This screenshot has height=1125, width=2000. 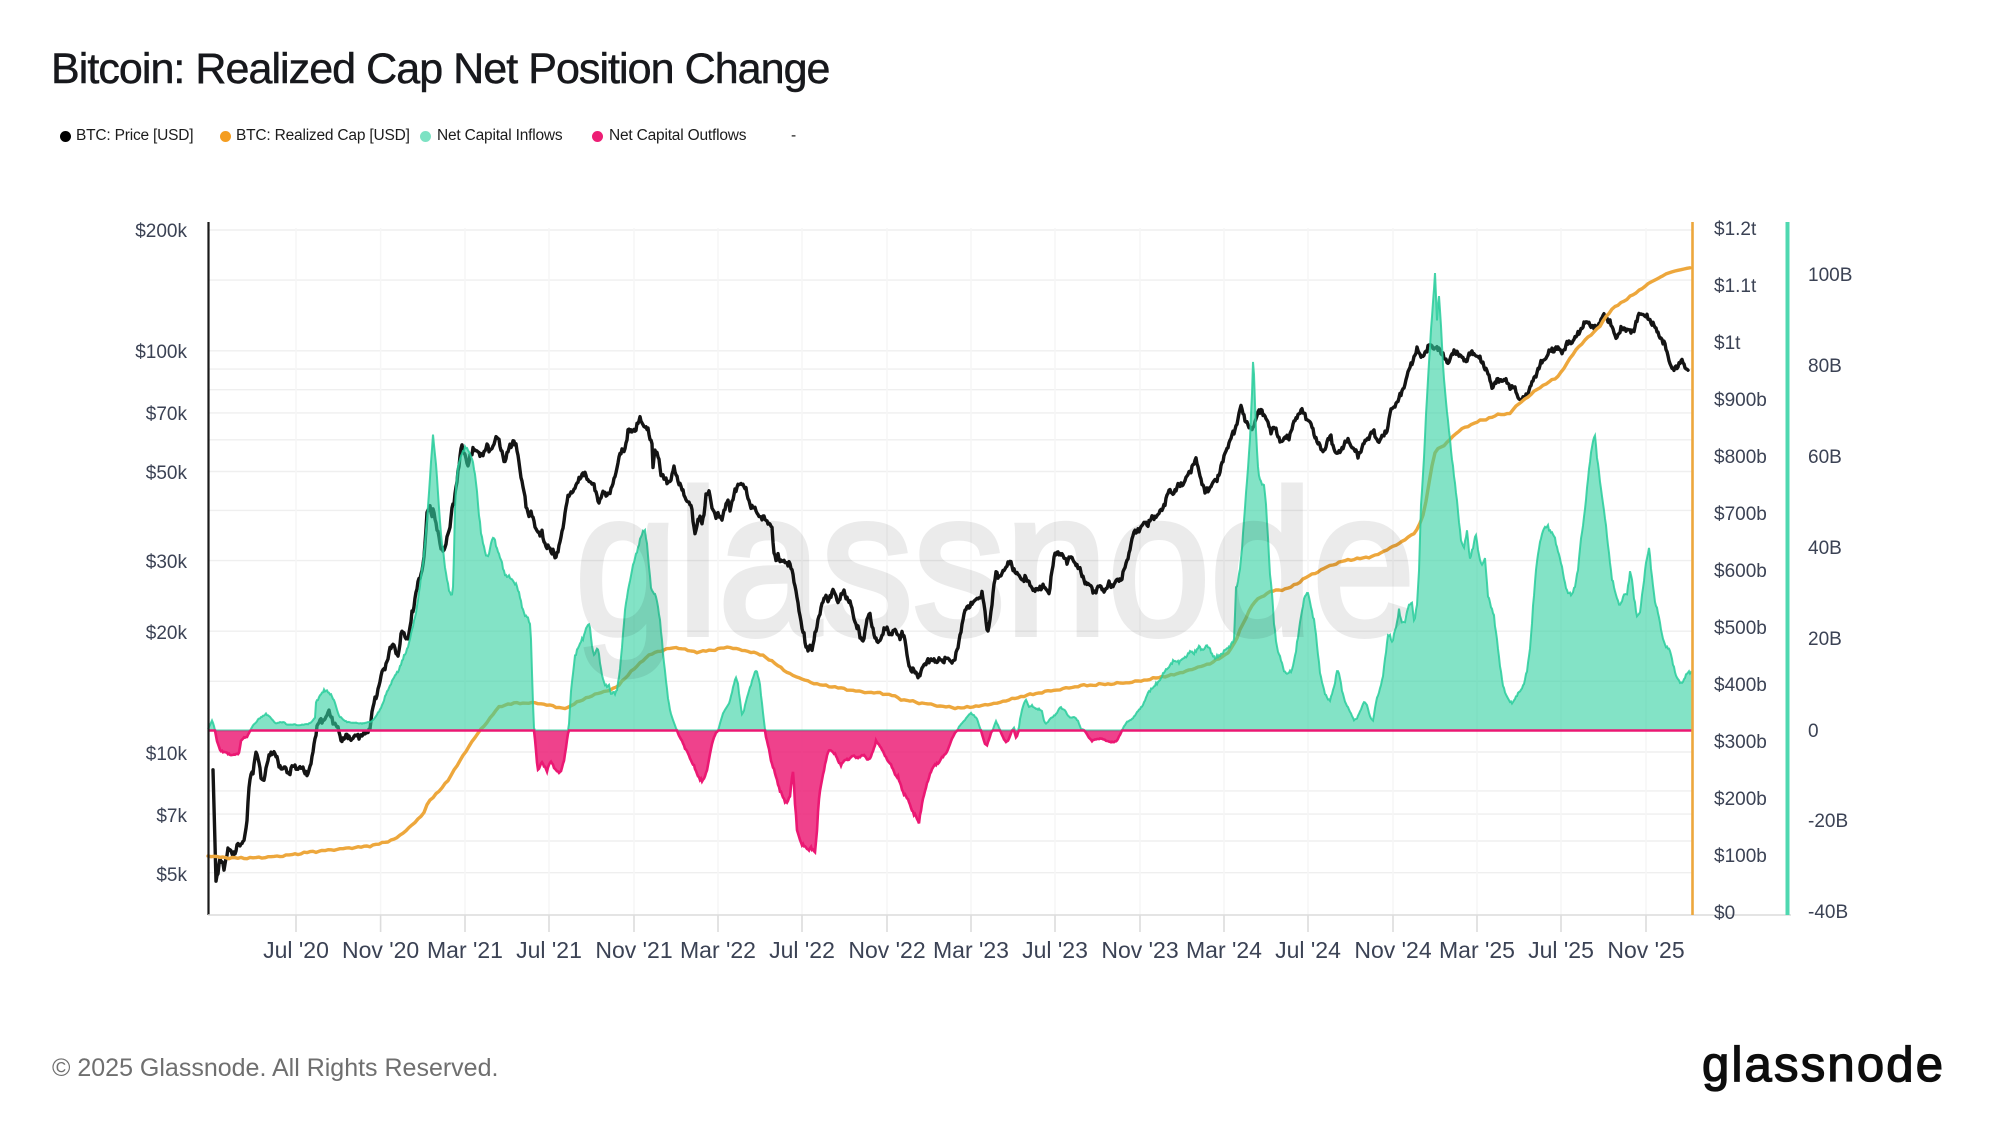 I want to click on svg-text: -20B, so click(x=1828, y=821).